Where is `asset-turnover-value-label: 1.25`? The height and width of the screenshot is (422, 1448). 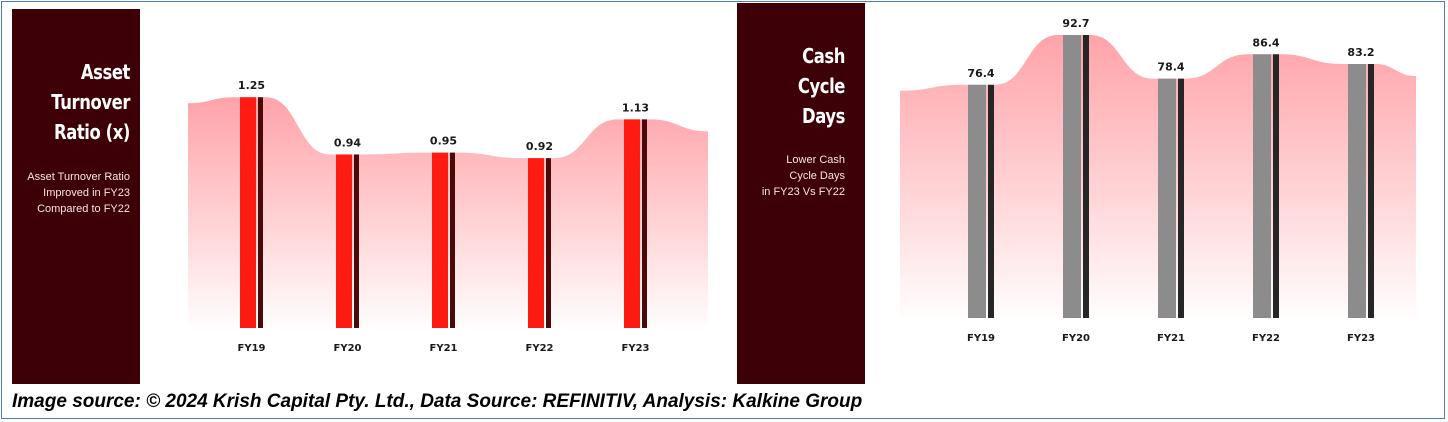
asset-turnover-value-label: 1.25 is located at coordinates (251, 85).